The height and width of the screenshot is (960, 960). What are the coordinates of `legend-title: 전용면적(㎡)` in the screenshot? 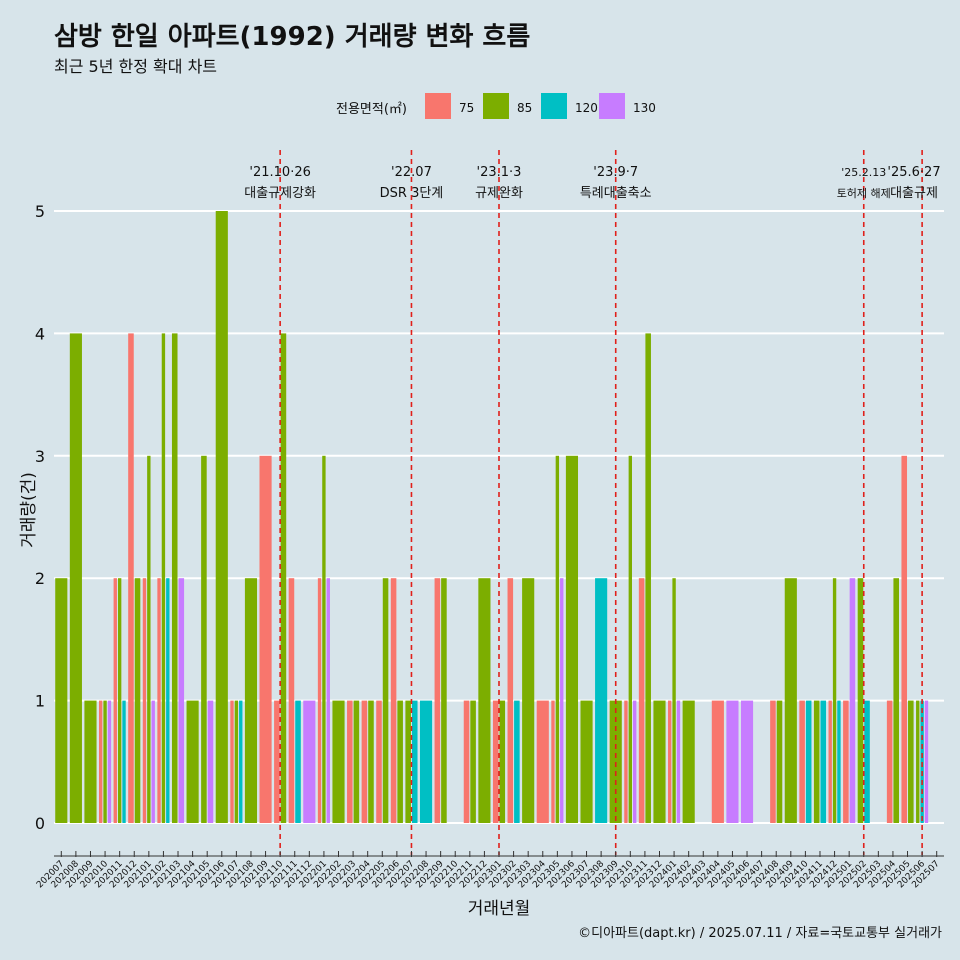 It's located at (371, 109).